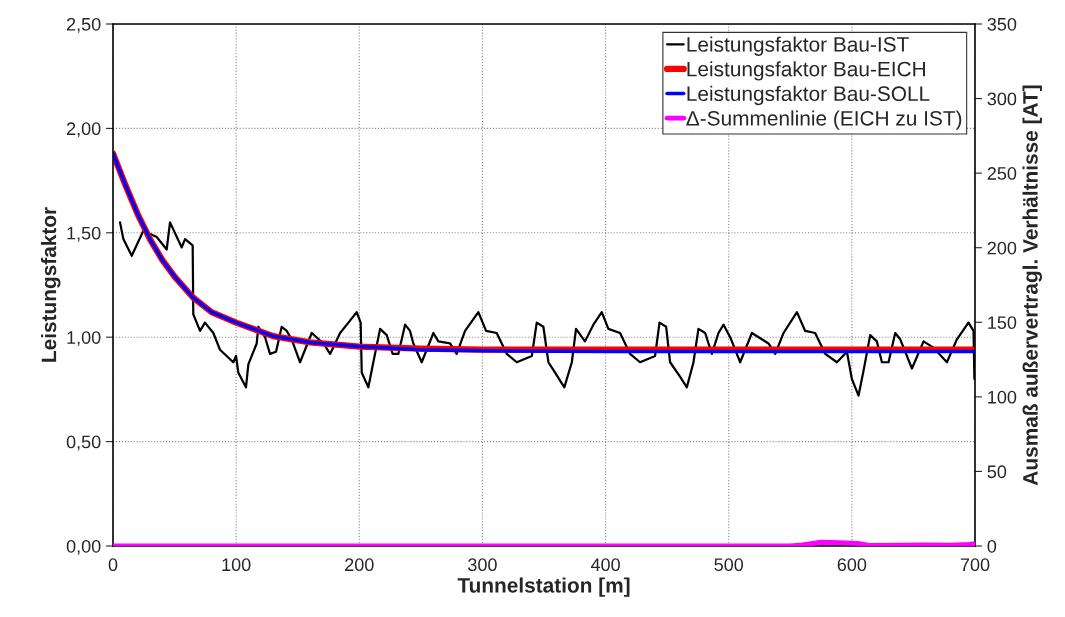 This screenshot has height=617, width=1065. Describe the element at coordinates (808, 95) in the screenshot. I see `legend-label: Leistungsfaktor Bau-SOLL` at that location.